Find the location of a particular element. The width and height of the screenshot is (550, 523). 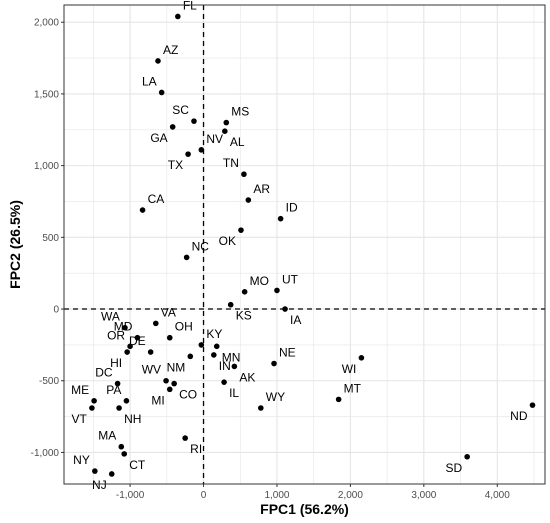

data-point-ar is located at coordinates (248, 200).